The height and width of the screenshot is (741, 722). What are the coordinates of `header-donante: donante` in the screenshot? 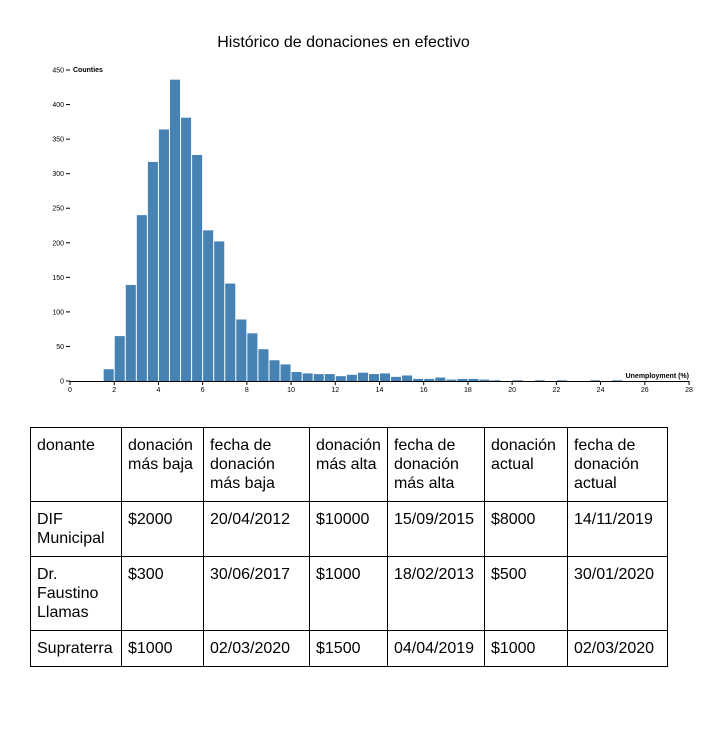 It's located at (76, 464).